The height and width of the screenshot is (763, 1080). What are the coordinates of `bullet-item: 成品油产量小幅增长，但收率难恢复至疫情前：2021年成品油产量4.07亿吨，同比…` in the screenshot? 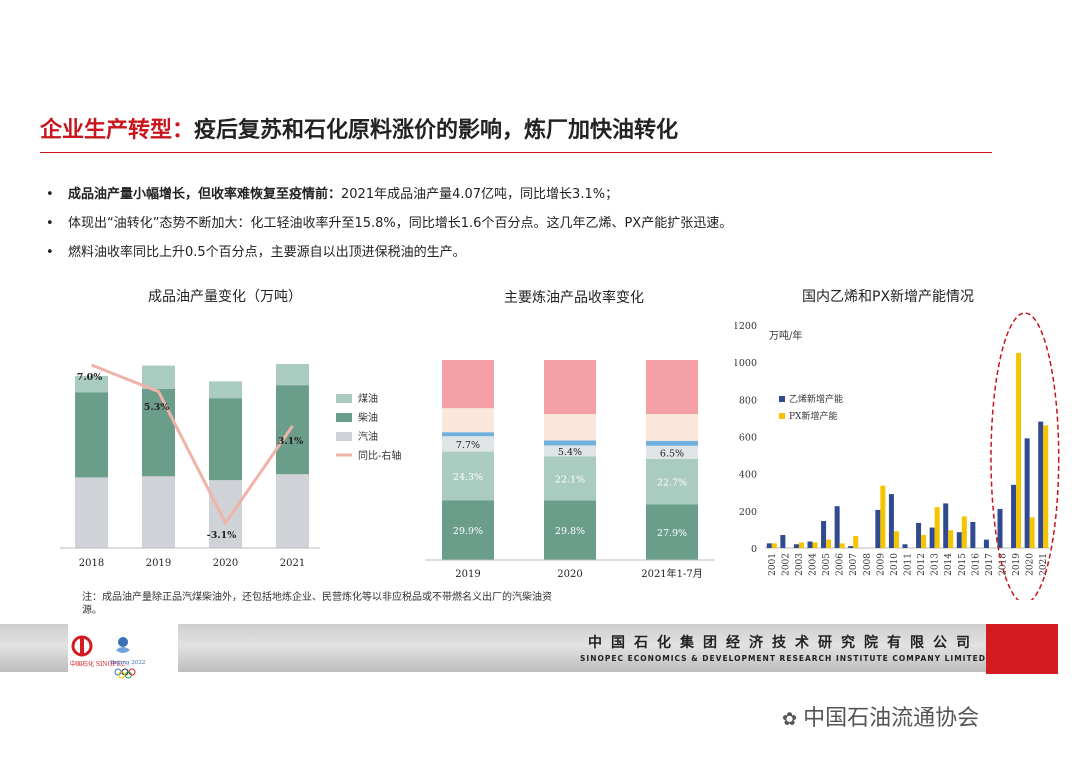 It's located at (388, 194).